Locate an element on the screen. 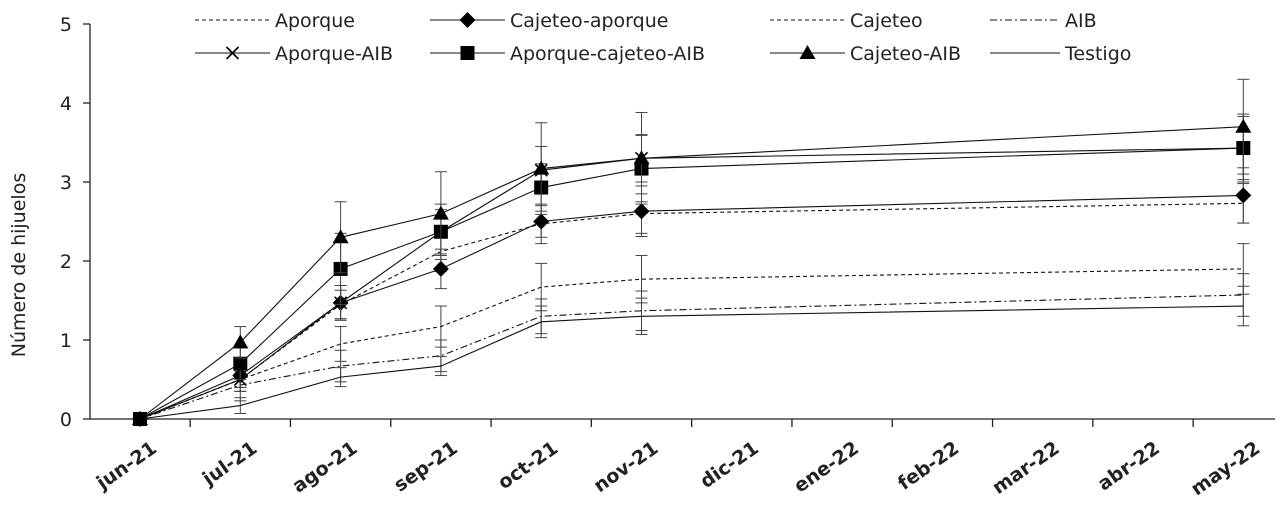 This screenshot has height=511, width=1283. x-tick-label: abr-22 is located at coordinates (1129, 466).